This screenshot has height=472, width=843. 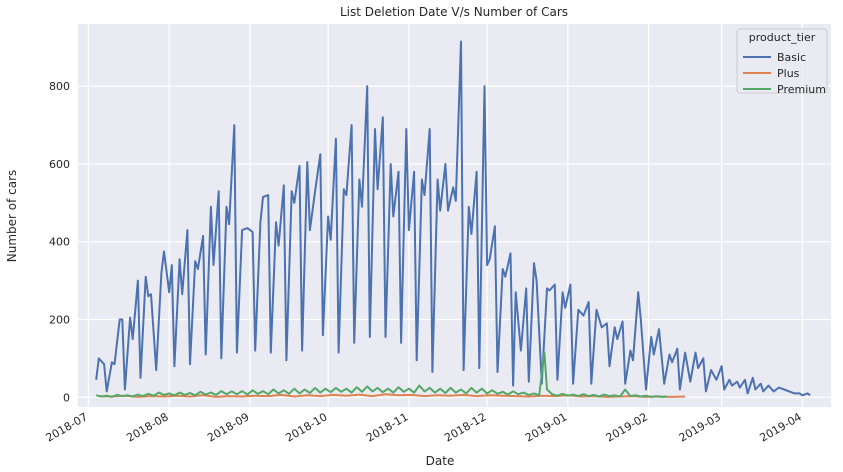 What do you see at coordinates (381, 374) in the screenshot?
I see `series-line-premium` at bounding box center [381, 374].